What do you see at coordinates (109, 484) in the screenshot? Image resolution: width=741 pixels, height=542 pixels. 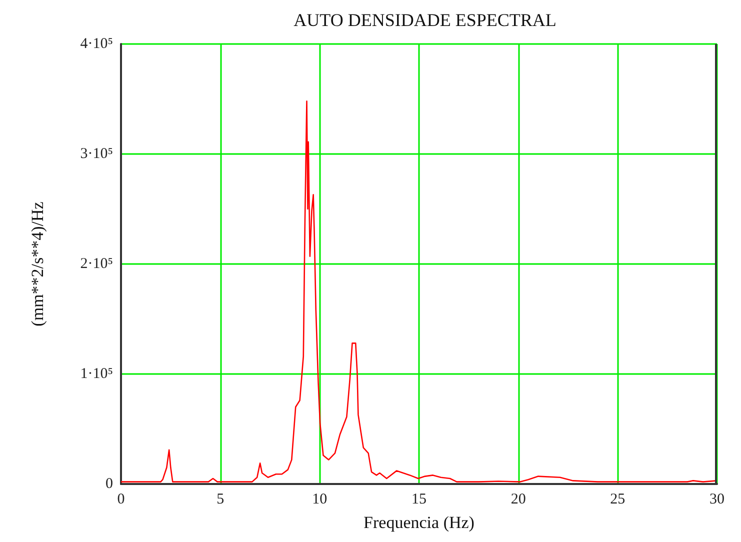 I see `y-tick-label: 0` at bounding box center [109, 484].